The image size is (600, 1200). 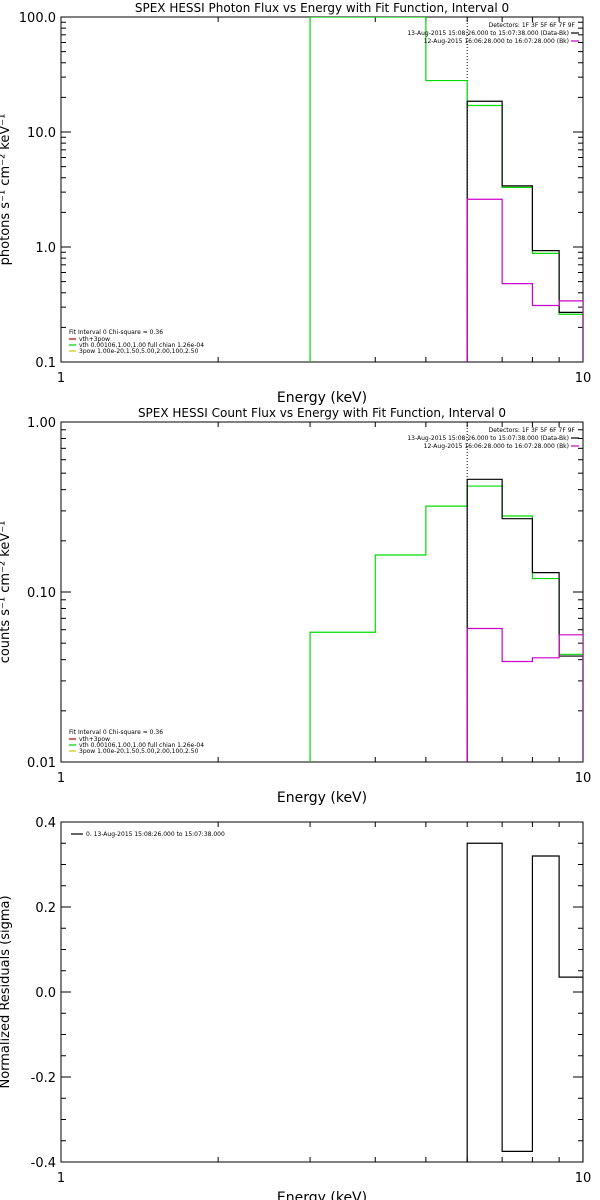 What do you see at coordinates (43, 1078) in the screenshot?
I see `y-tick-label: -0.2` at bounding box center [43, 1078].